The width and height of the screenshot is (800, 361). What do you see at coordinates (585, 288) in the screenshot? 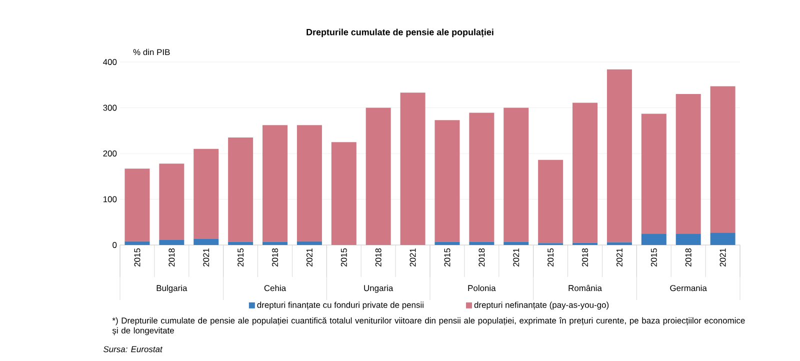
I see `text: România` at bounding box center [585, 288].